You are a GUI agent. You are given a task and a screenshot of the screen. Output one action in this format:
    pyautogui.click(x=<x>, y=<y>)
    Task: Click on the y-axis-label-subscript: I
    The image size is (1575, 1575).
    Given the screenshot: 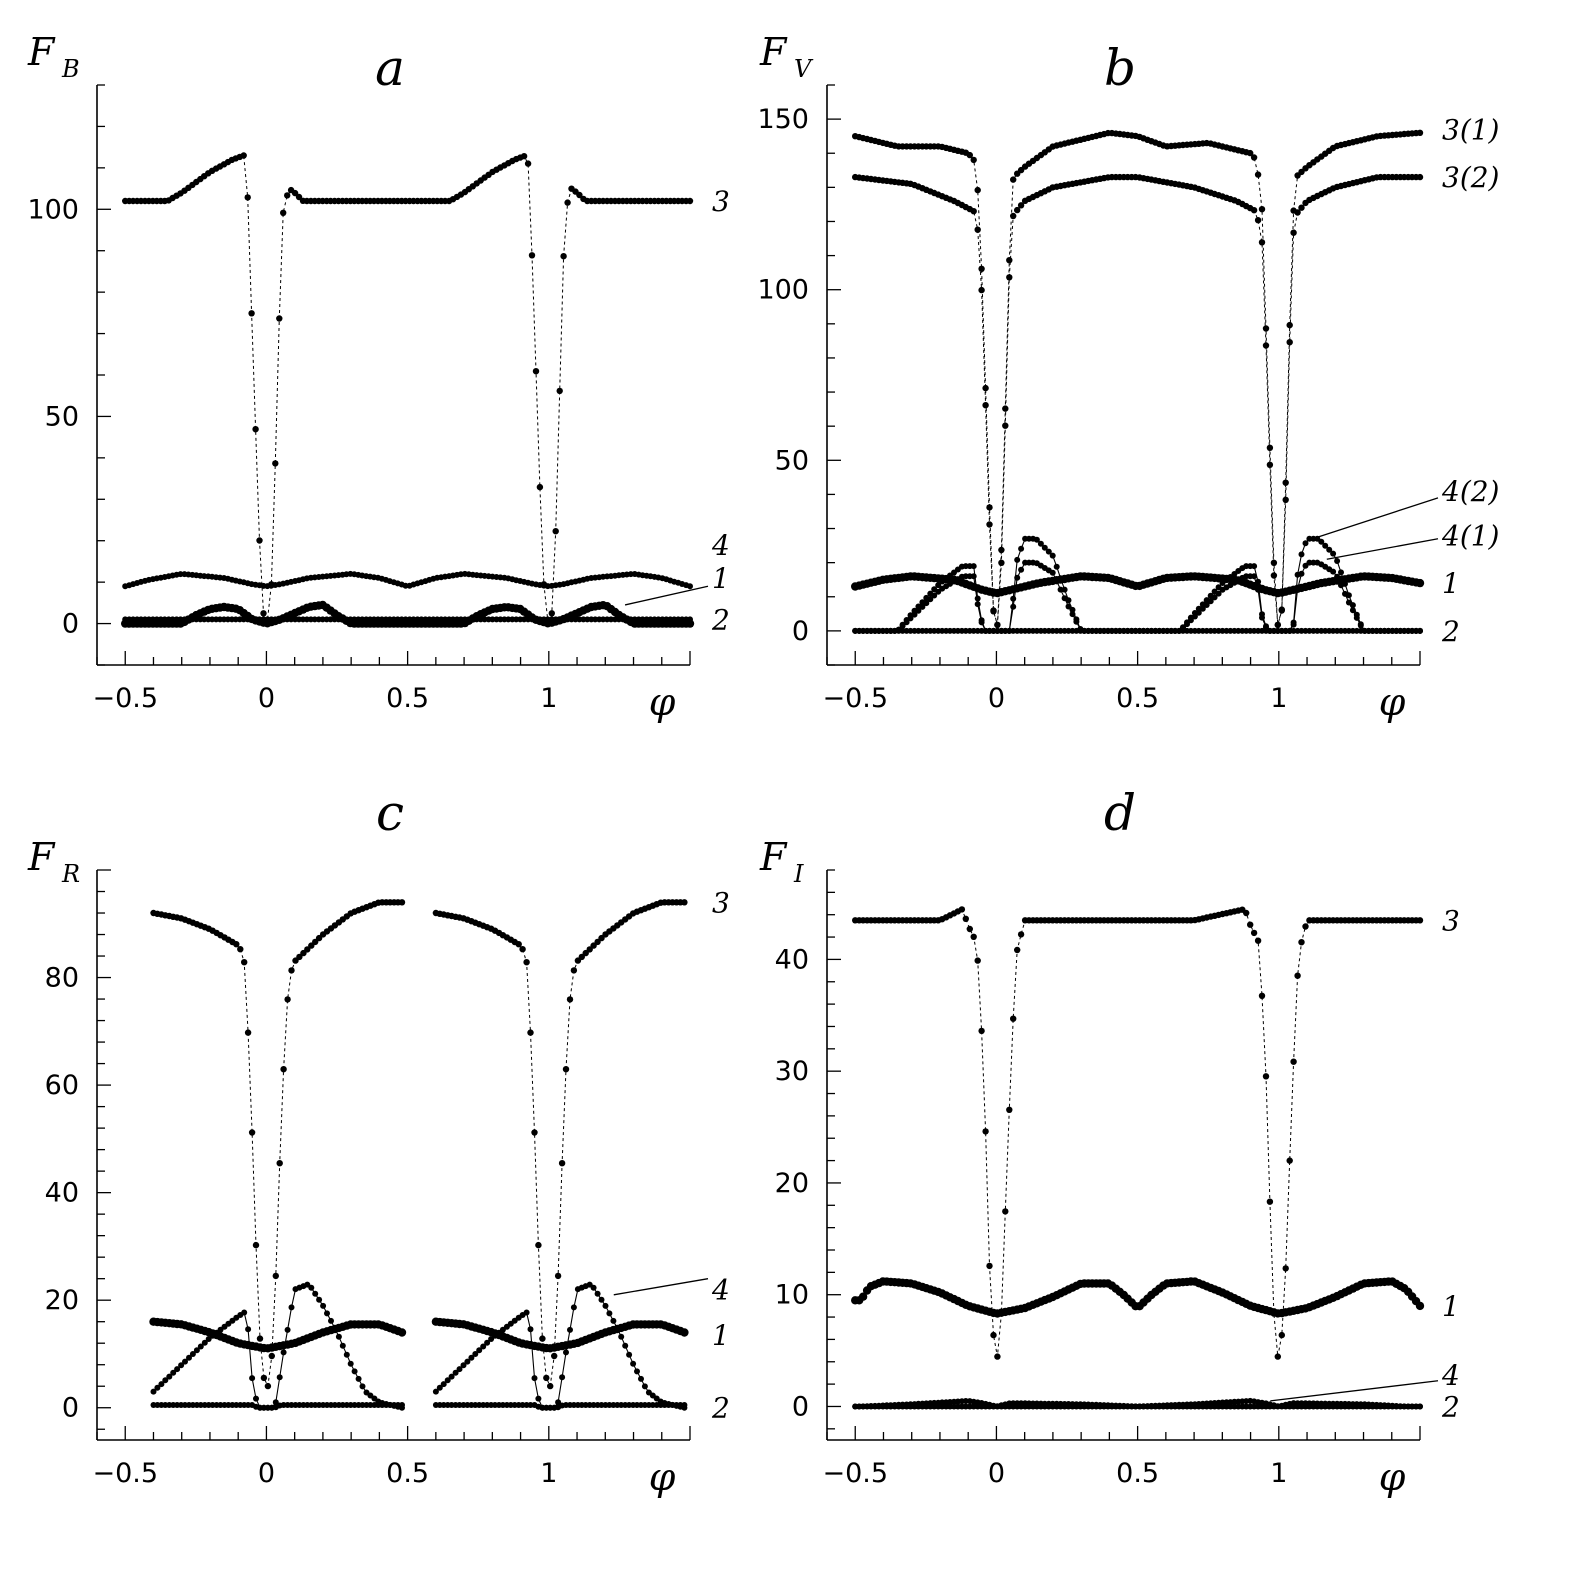 What is the action you would take?
    pyautogui.click(x=798, y=874)
    